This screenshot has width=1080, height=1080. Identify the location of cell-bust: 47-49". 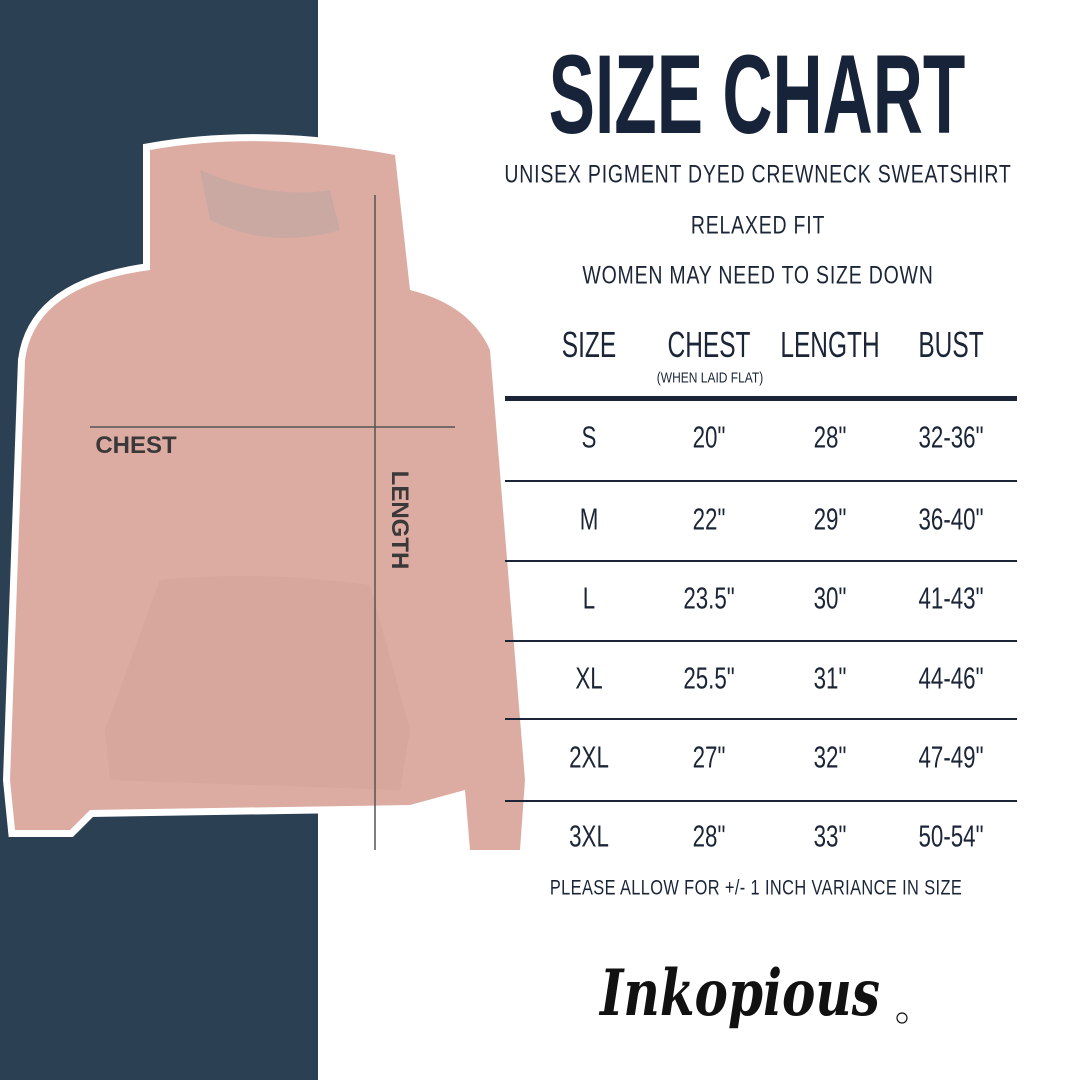
(951, 757).